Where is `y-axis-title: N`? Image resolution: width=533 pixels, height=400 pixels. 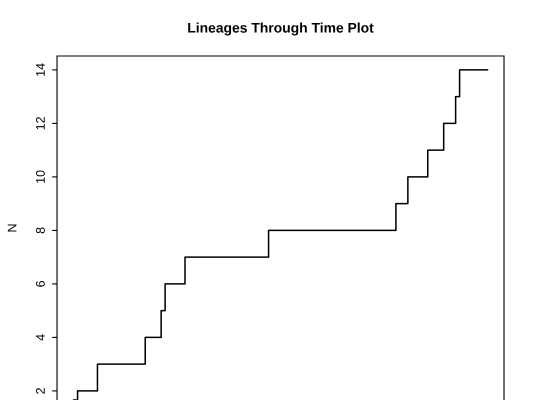 y-axis-title: N is located at coordinates (12, 228).